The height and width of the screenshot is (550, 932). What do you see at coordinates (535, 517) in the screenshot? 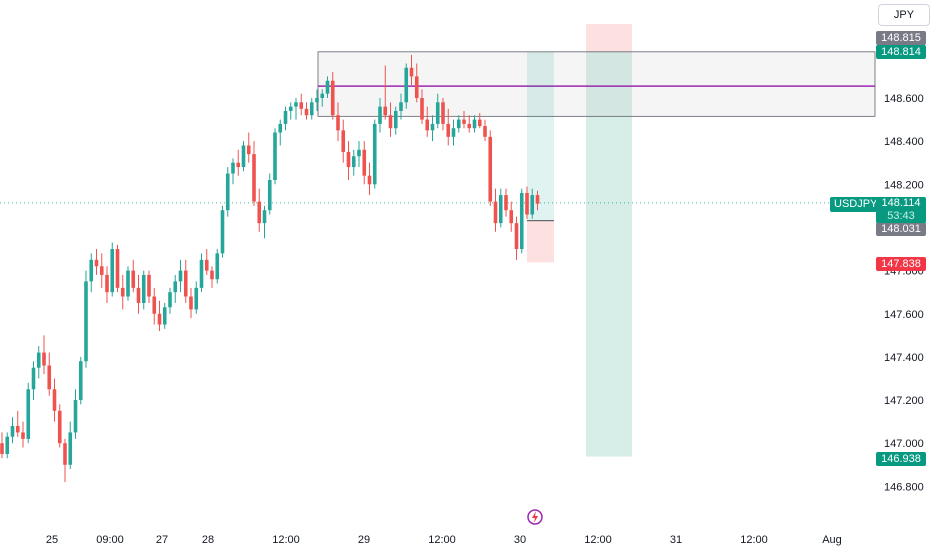
I see `lightning-icon` at bounding box center [535, 517].